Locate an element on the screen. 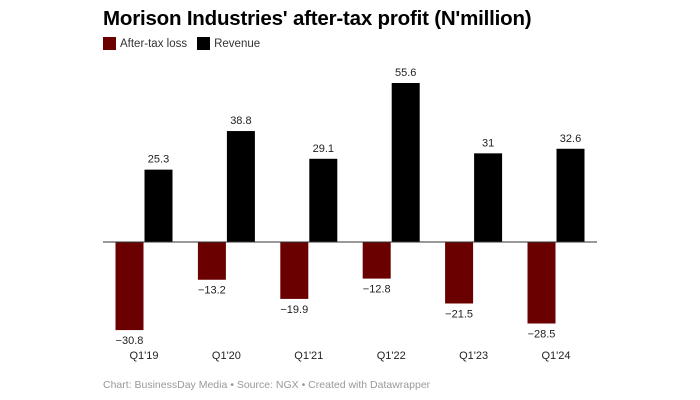 Image resolution: width=700 pixels, height=400 pixels. data-label-revenue: 31 is located at coordinates (488, 143).